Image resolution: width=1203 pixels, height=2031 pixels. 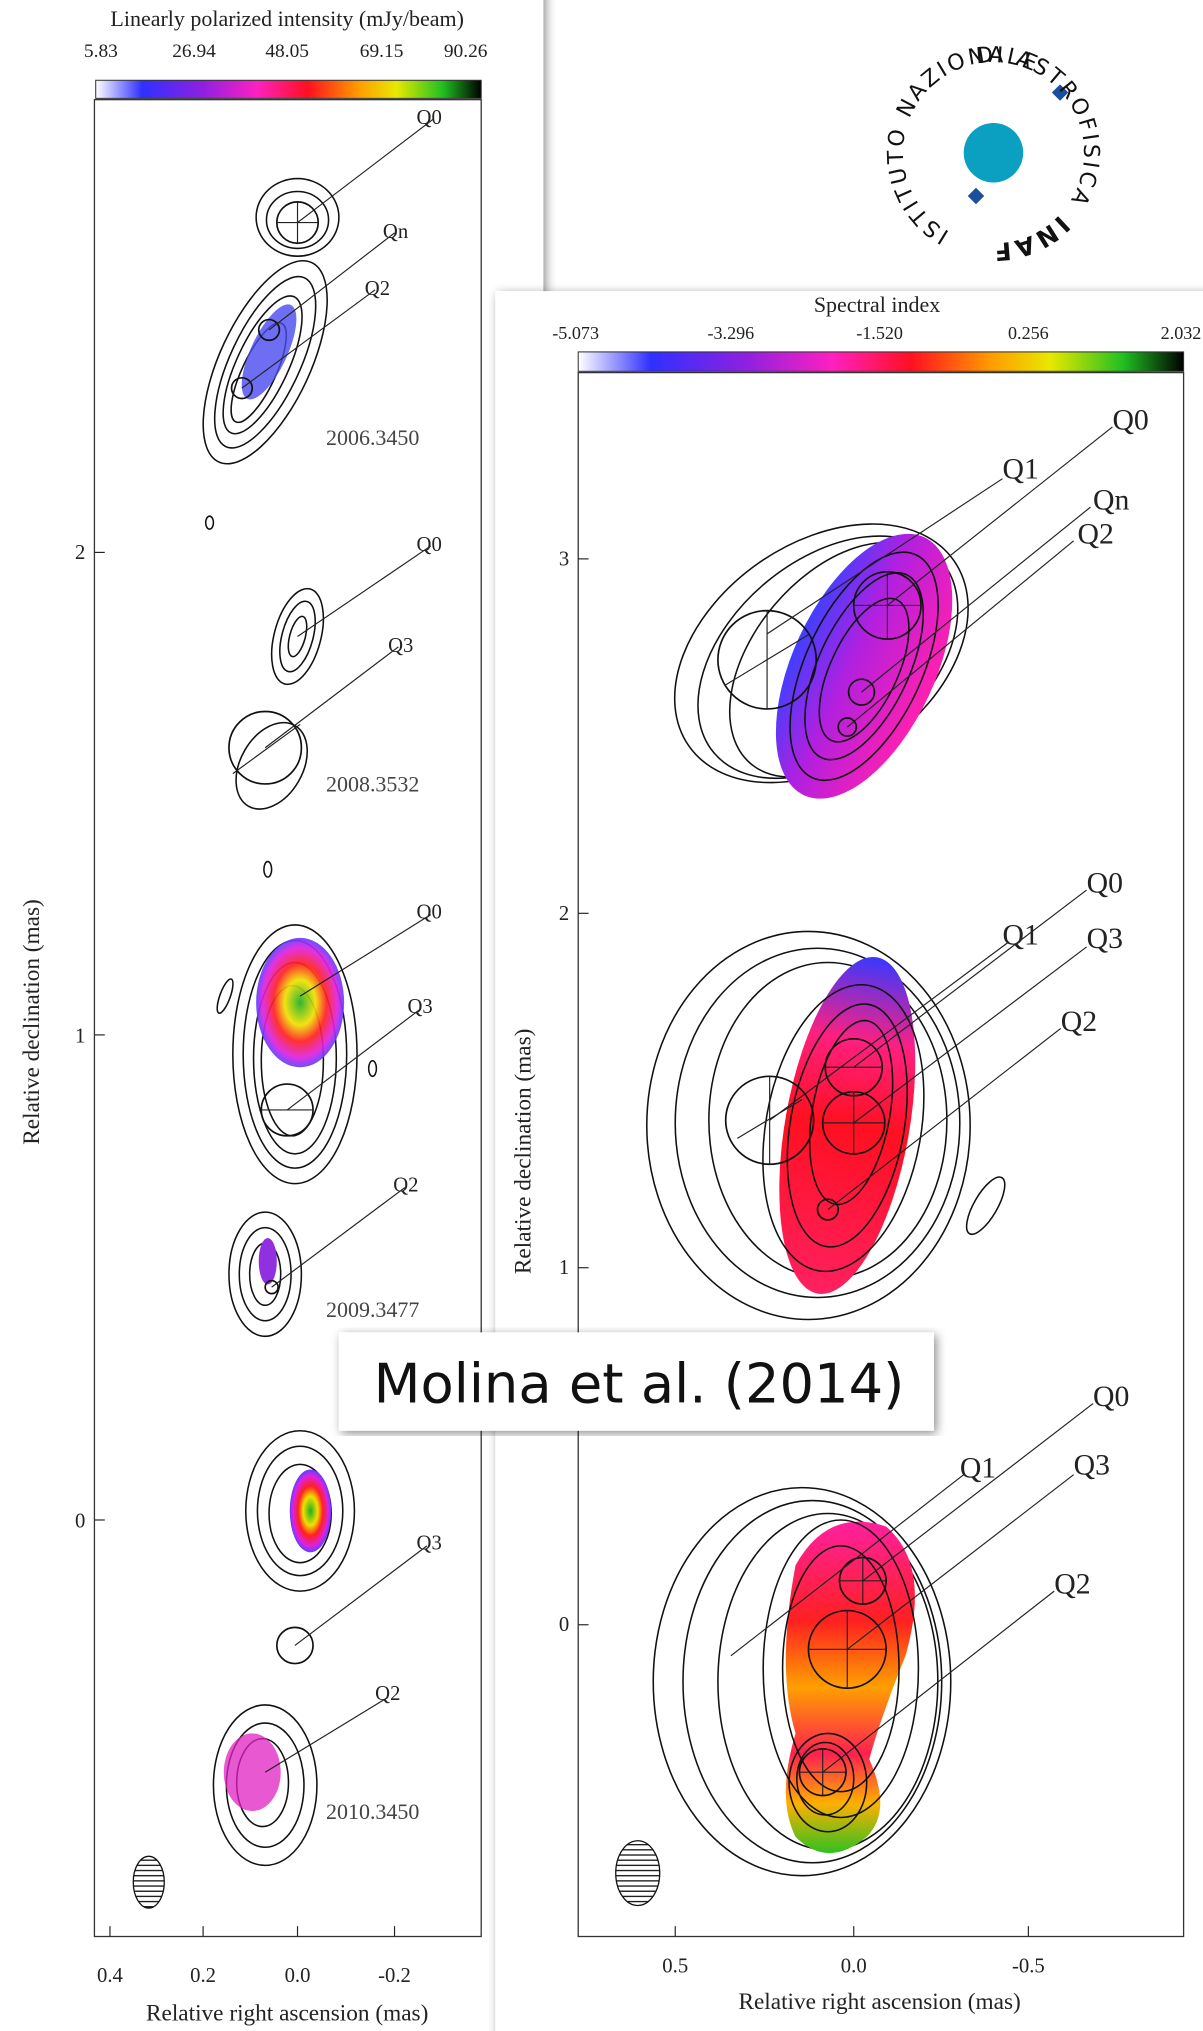 What do you see at coordinates (564, 1268) in the screenshot?
I see `y-tick-label: 1` at bounding box center [564, 1268].